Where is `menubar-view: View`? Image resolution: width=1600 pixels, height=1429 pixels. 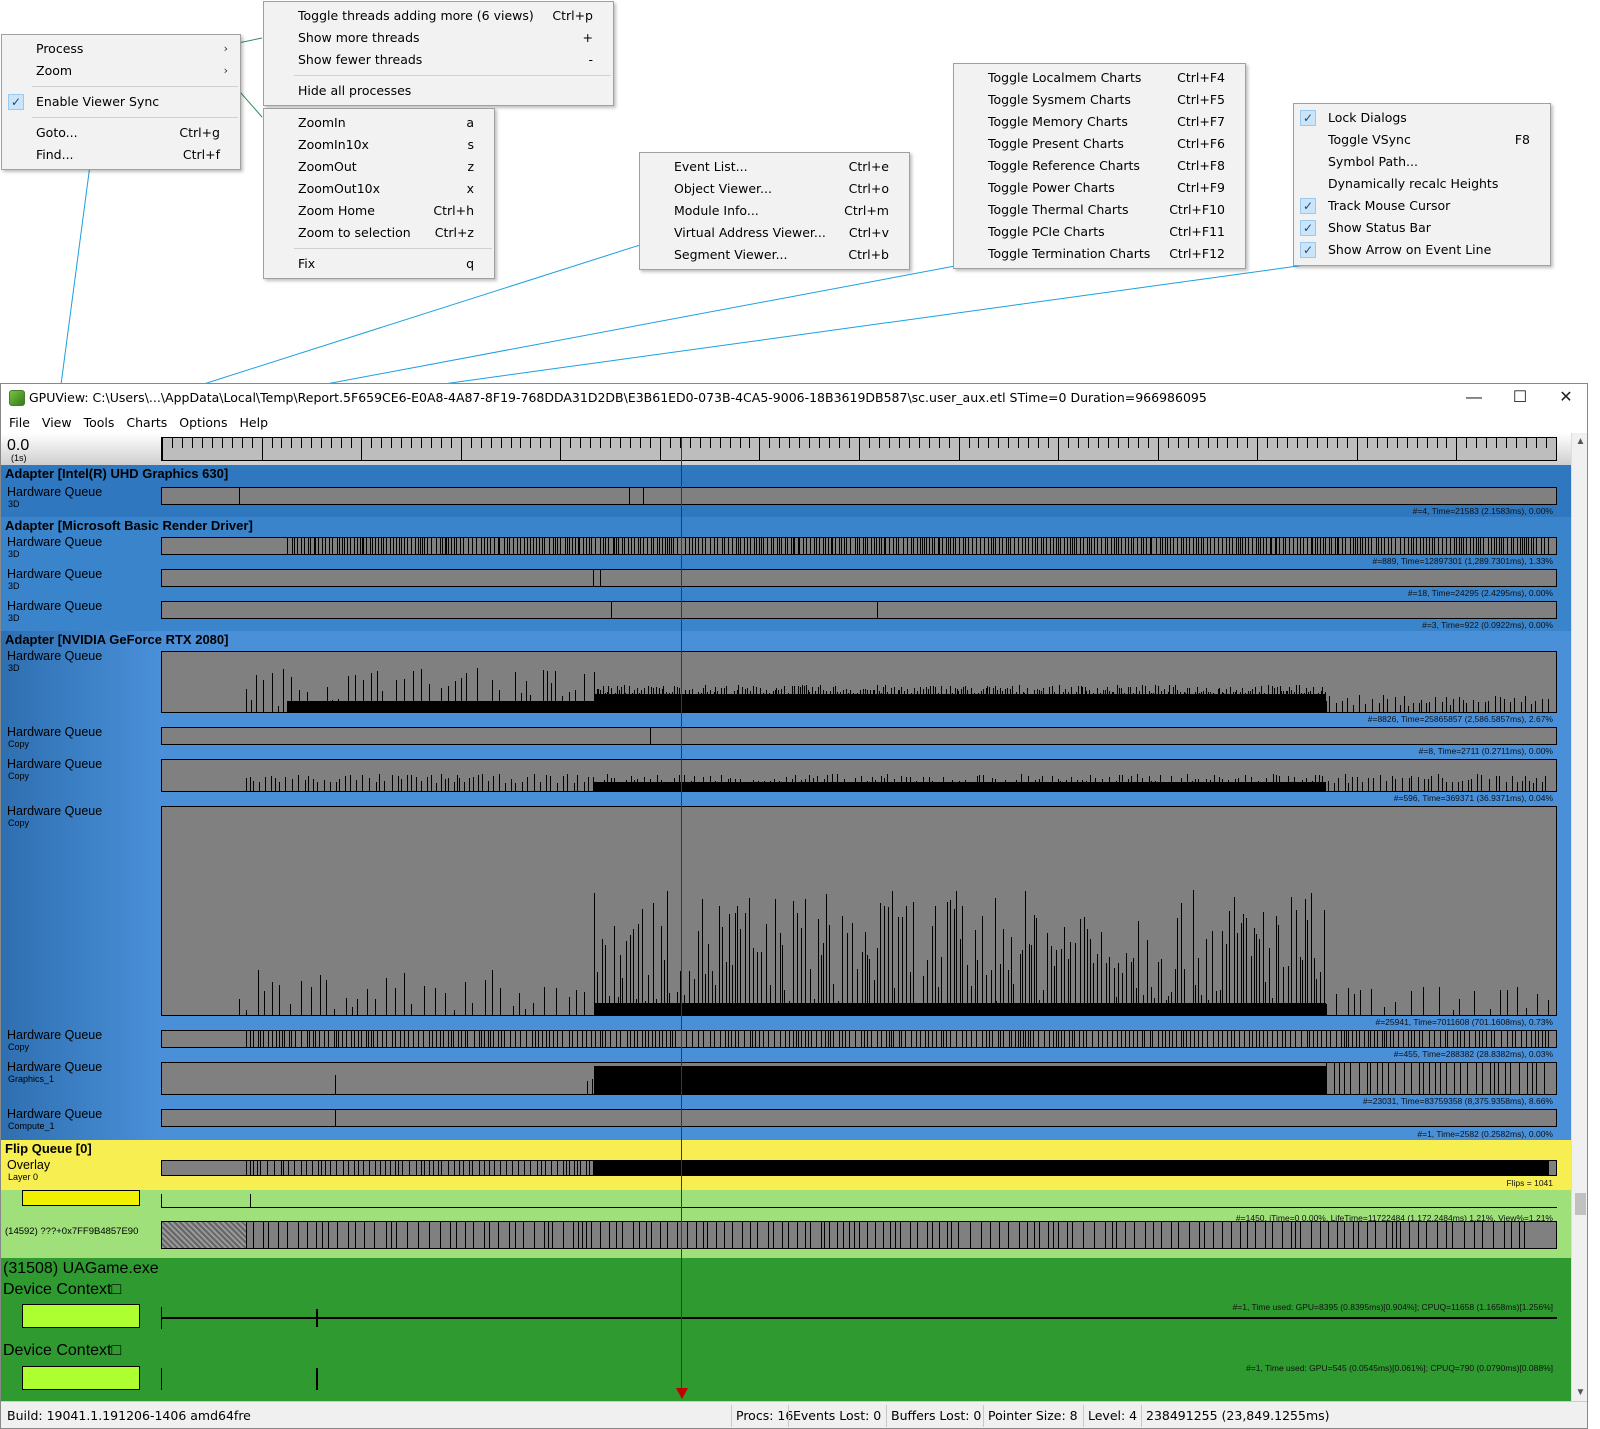
menubar-view: View is located at coordinates (56, 422).